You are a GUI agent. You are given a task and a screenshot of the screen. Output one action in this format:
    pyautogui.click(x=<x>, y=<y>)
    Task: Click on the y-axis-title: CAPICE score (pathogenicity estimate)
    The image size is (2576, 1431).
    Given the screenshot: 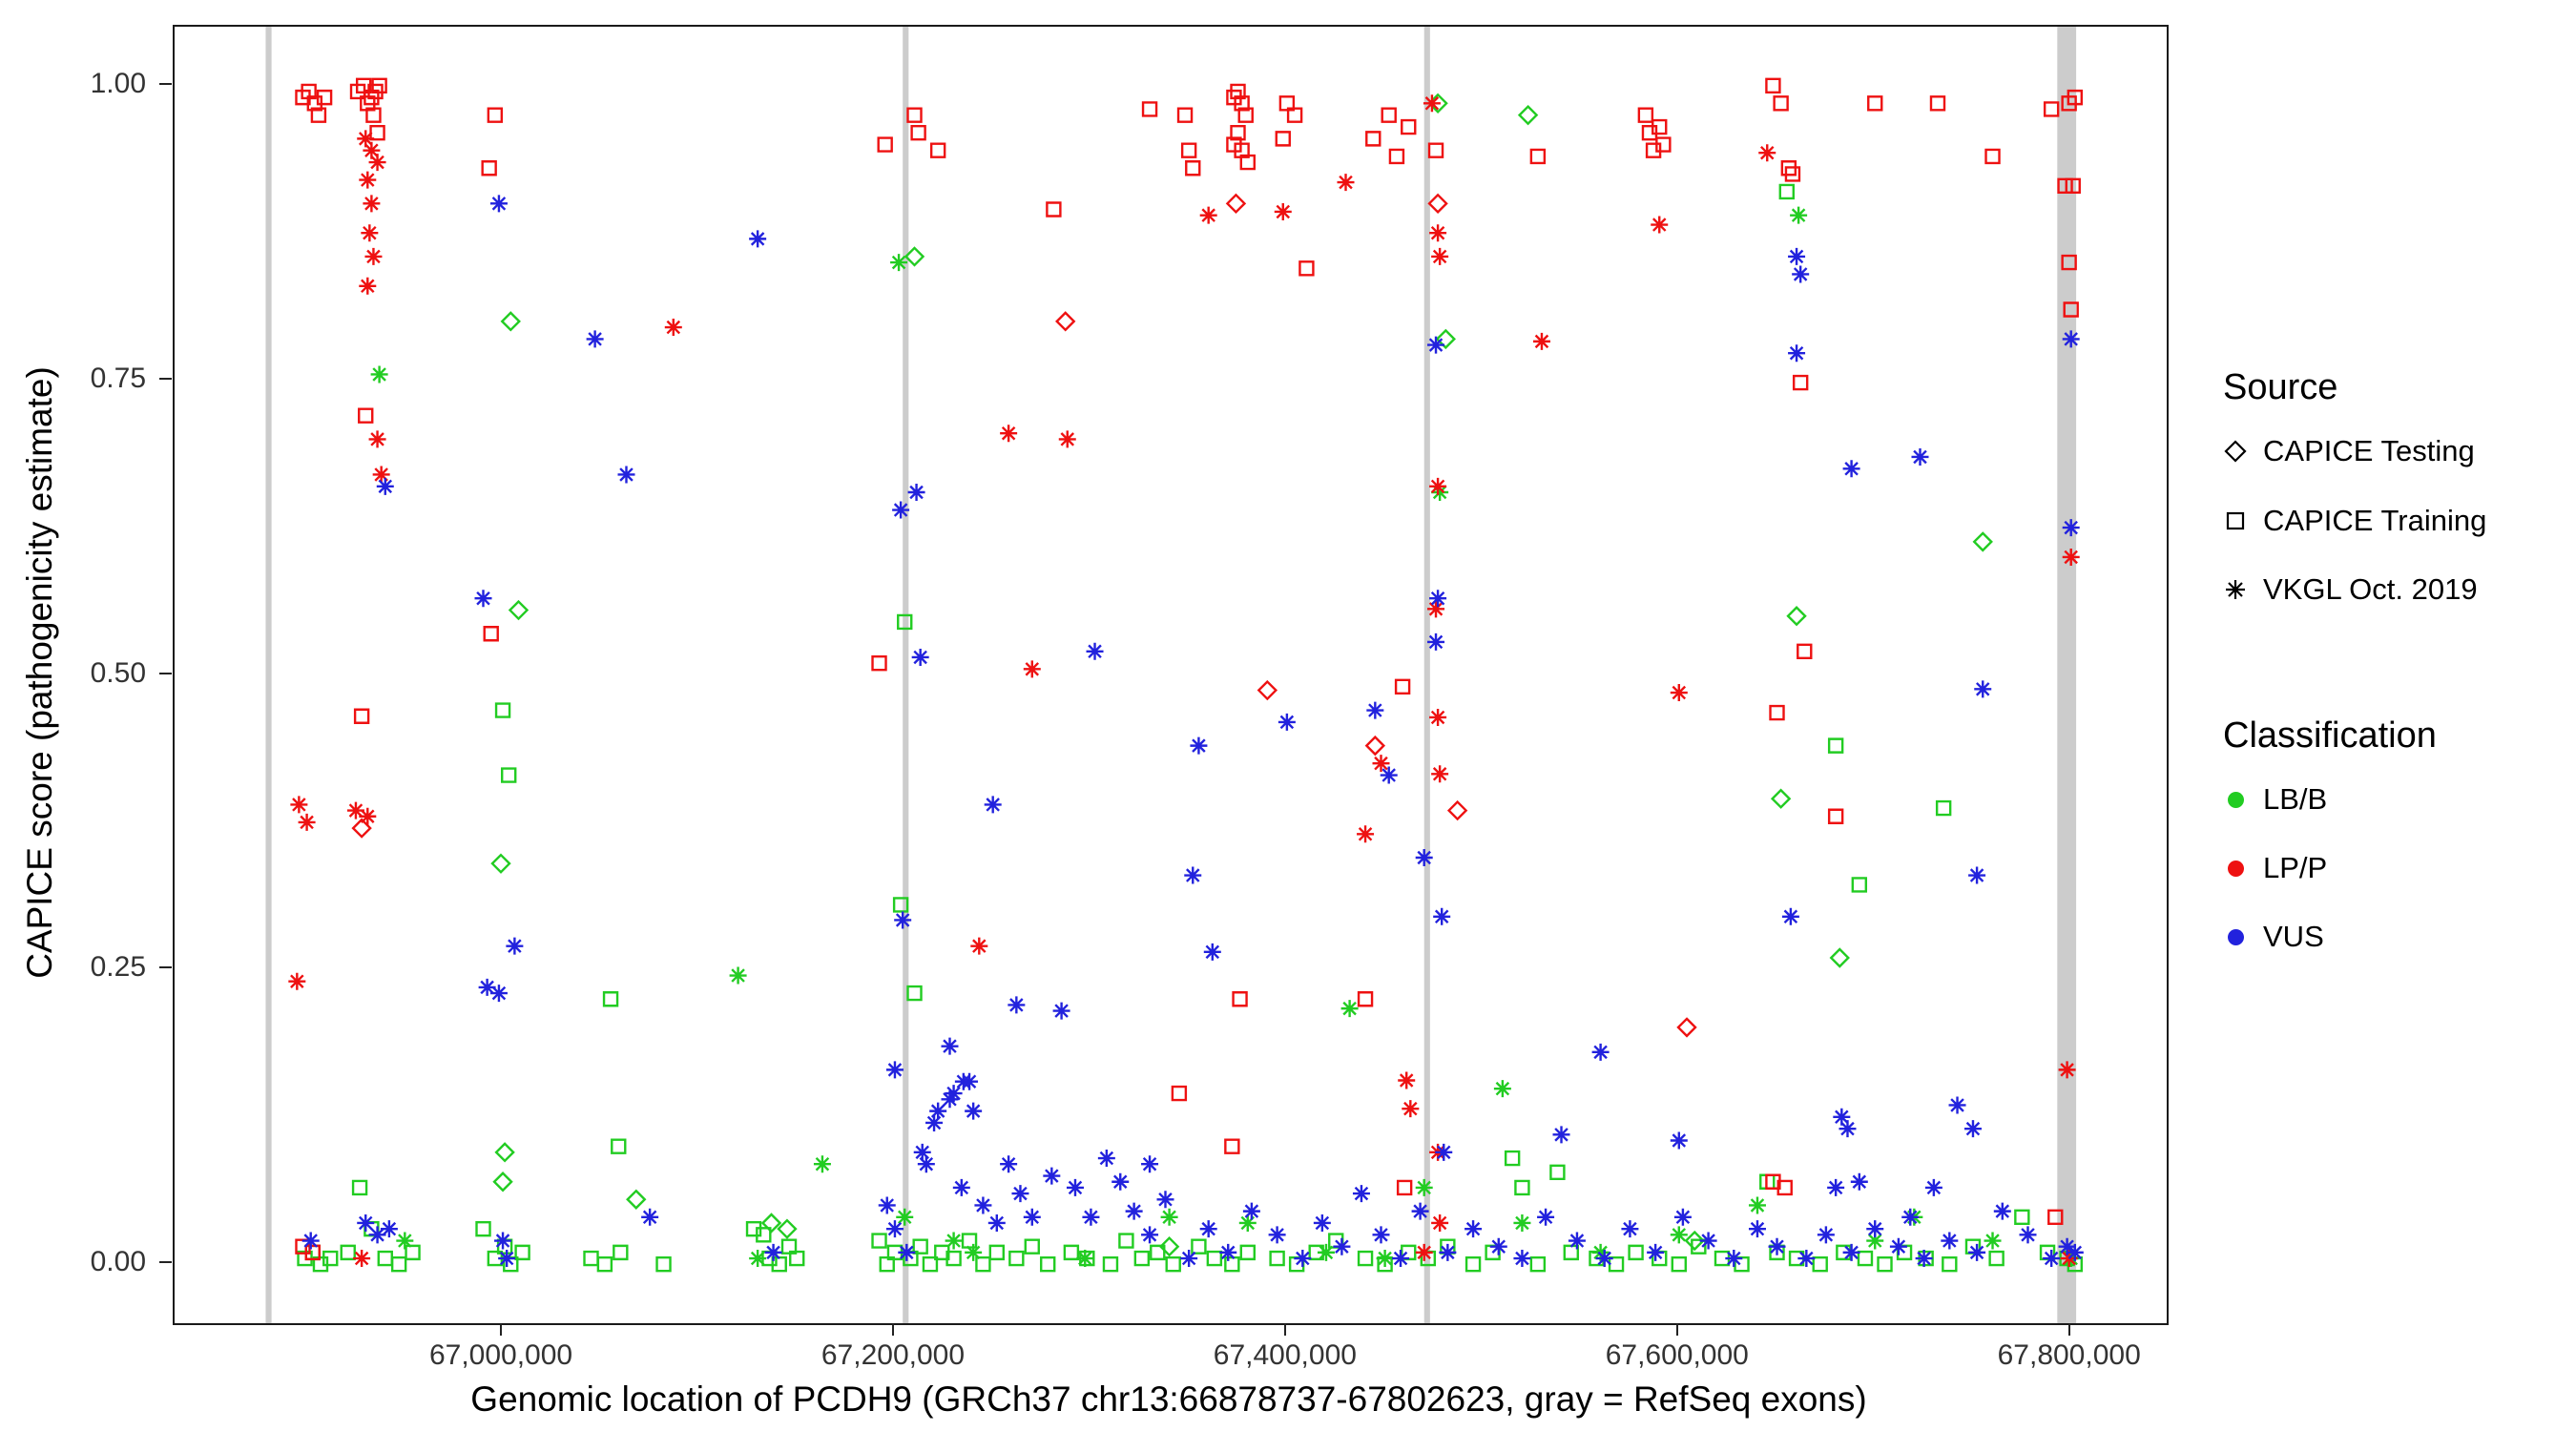 What is the action you would take?
    pyautogui.click(x=39, y=672)
    